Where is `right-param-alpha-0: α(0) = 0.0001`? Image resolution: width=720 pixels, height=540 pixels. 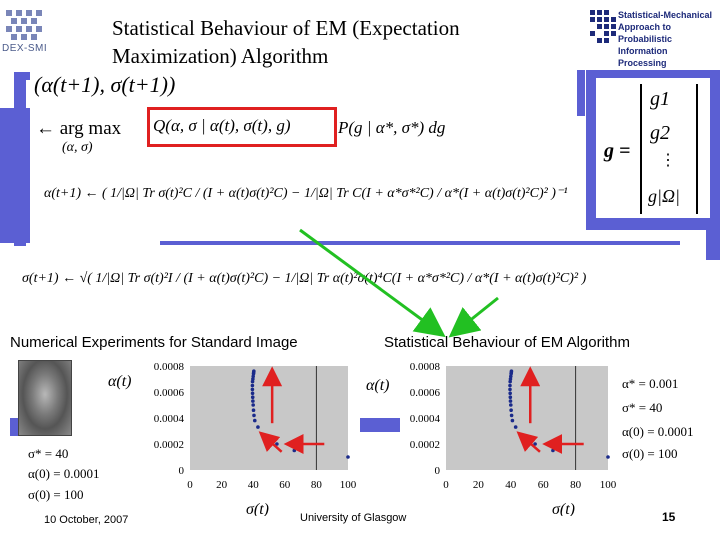 right-param-alpha-0: α(0) = 0.0001 is located at coordinates (658, 431).